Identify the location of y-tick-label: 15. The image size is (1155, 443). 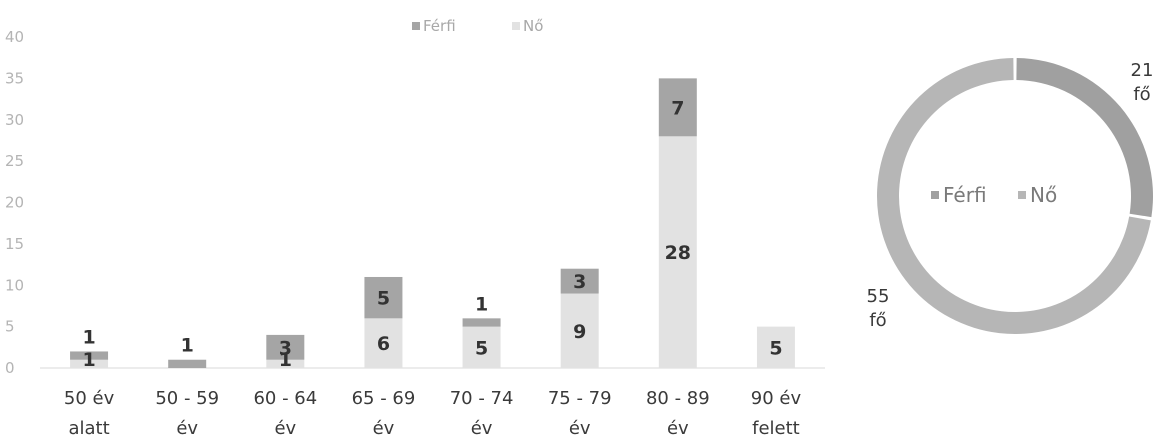
(14, 244).